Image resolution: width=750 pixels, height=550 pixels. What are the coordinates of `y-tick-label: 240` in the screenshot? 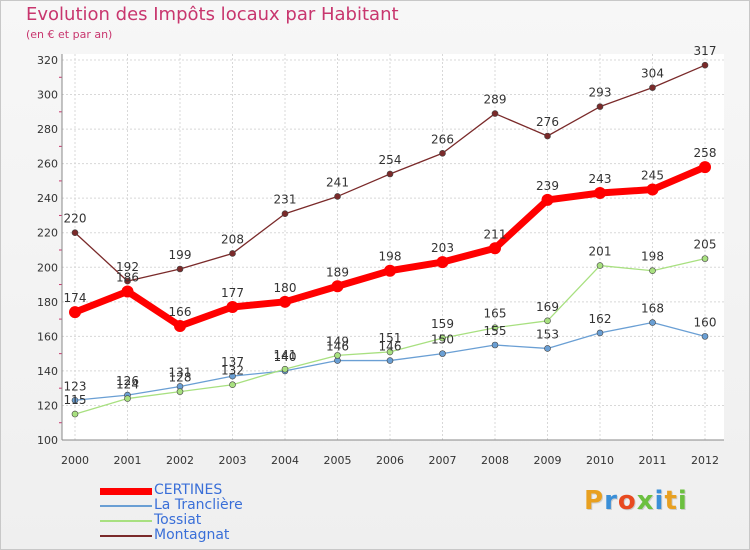 It's located at (47, 198).